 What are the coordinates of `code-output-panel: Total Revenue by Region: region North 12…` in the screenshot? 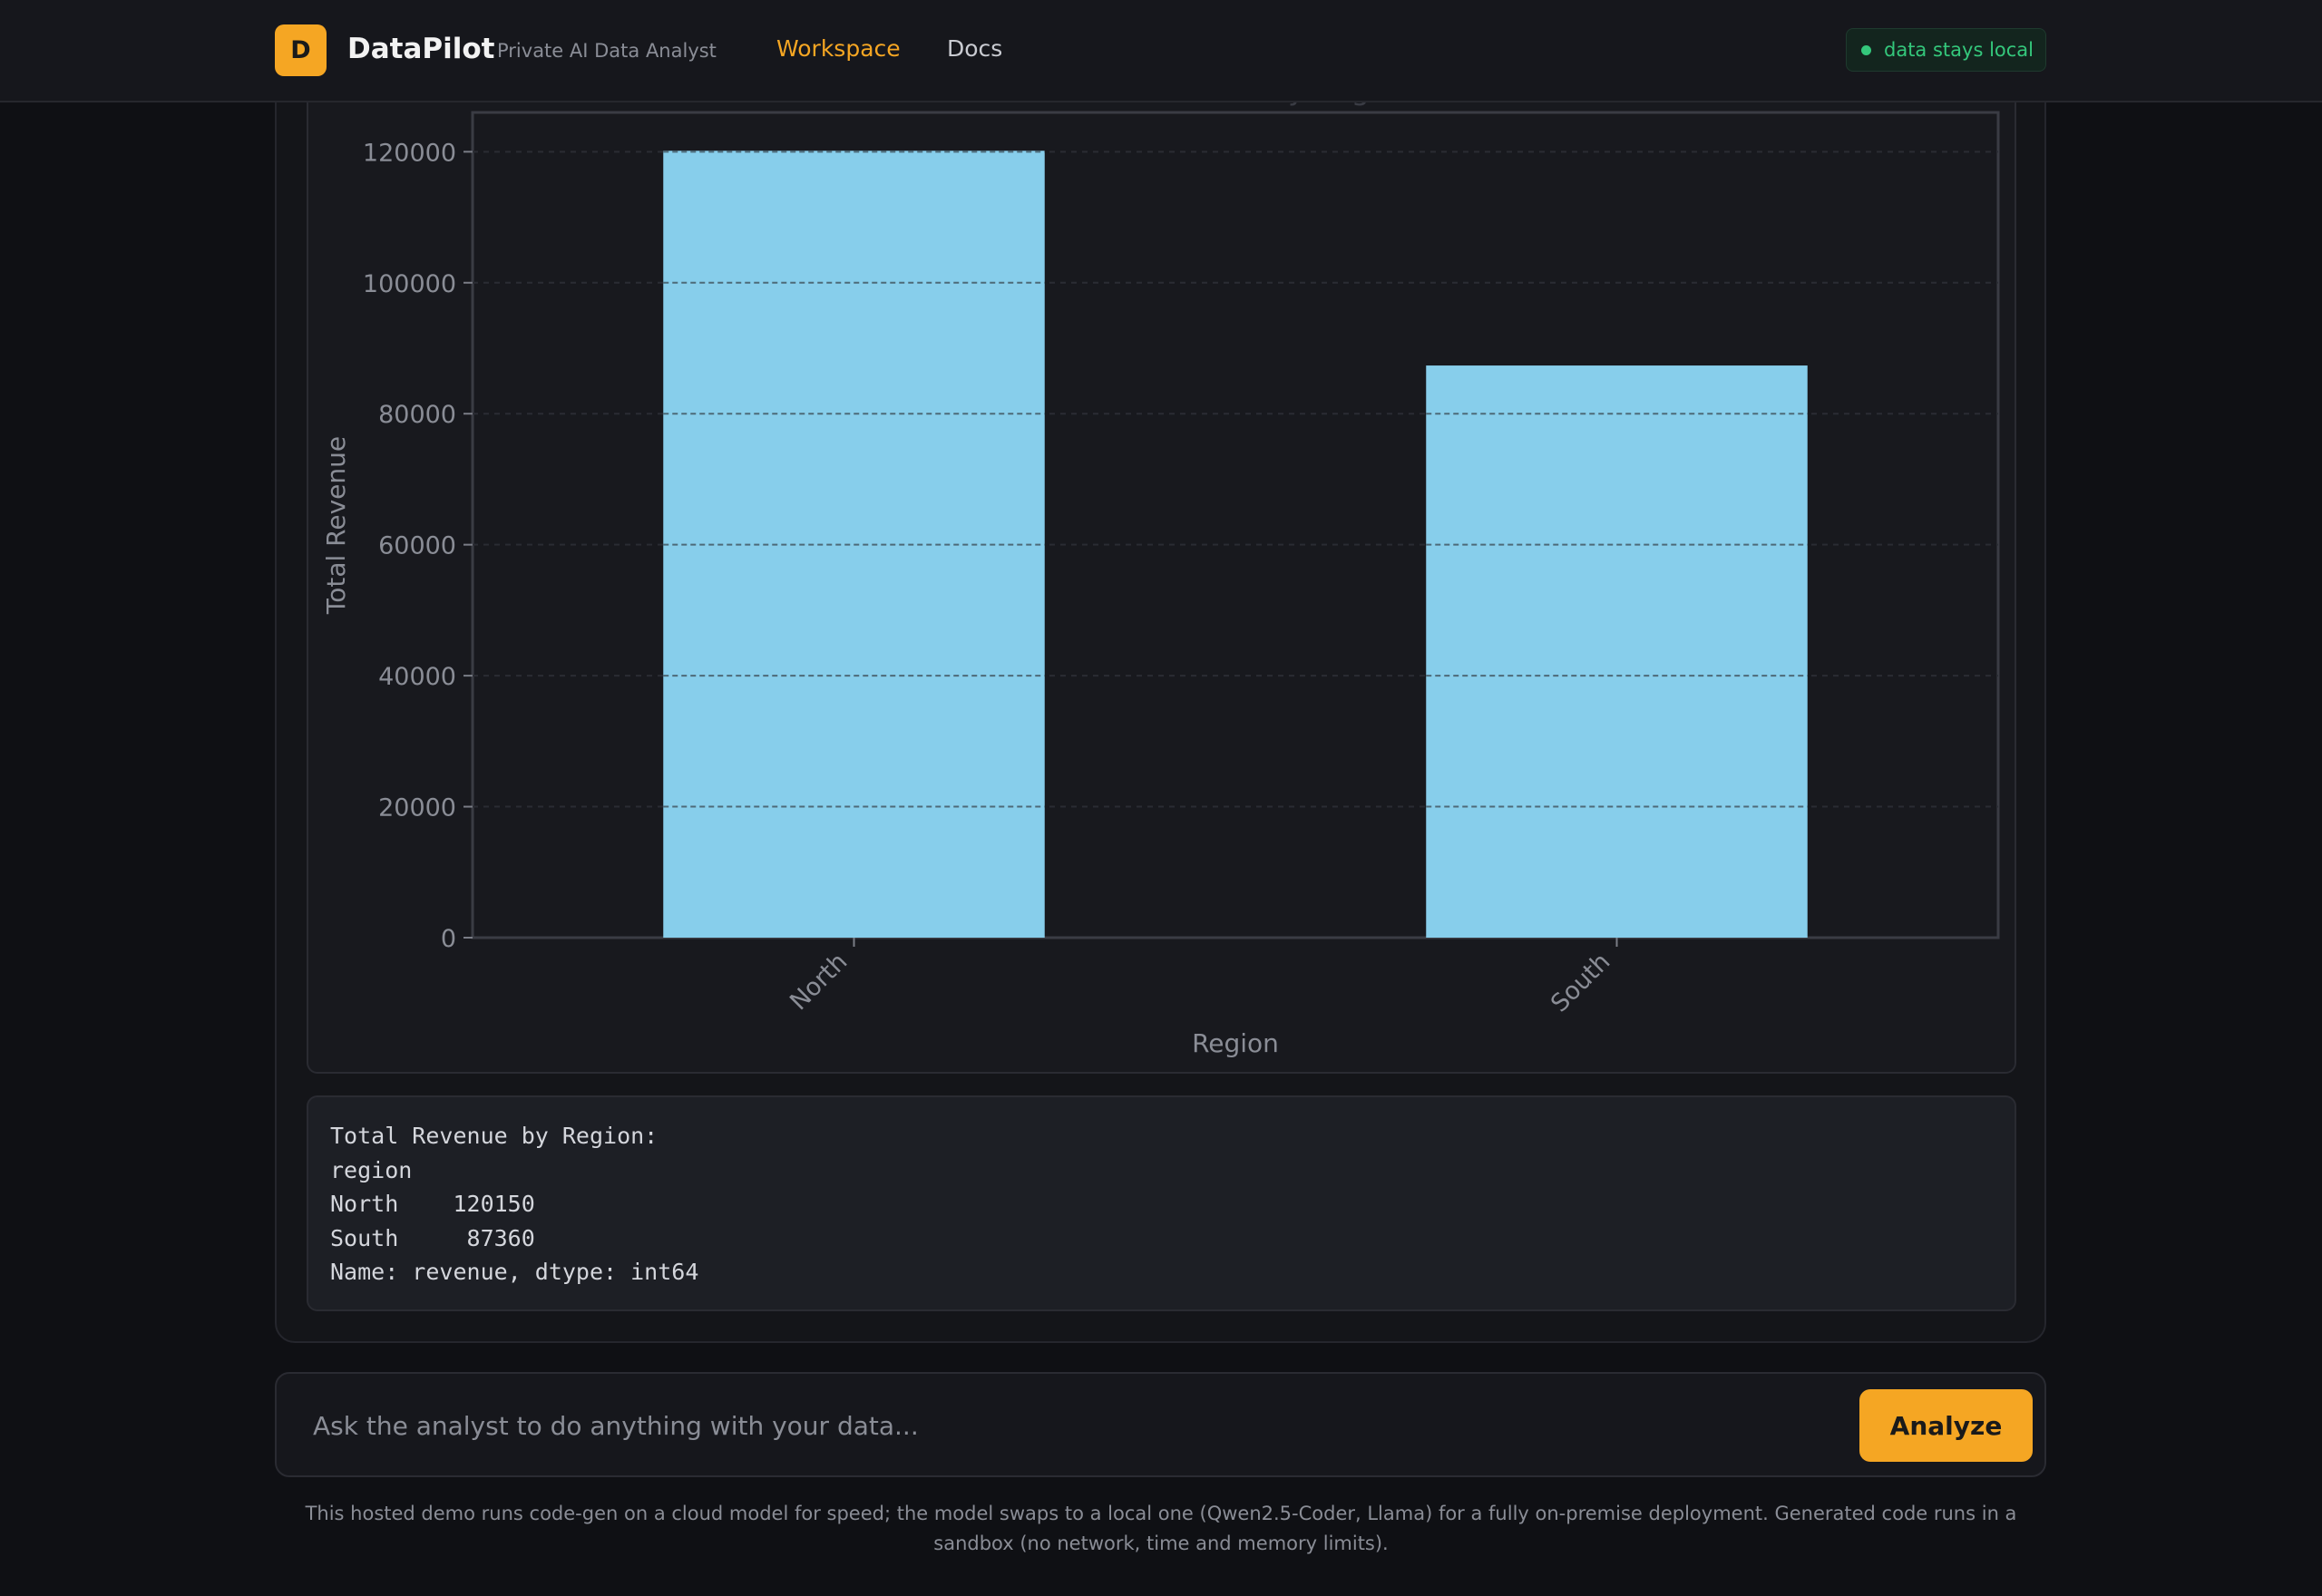 It's located at (1161, 1203).